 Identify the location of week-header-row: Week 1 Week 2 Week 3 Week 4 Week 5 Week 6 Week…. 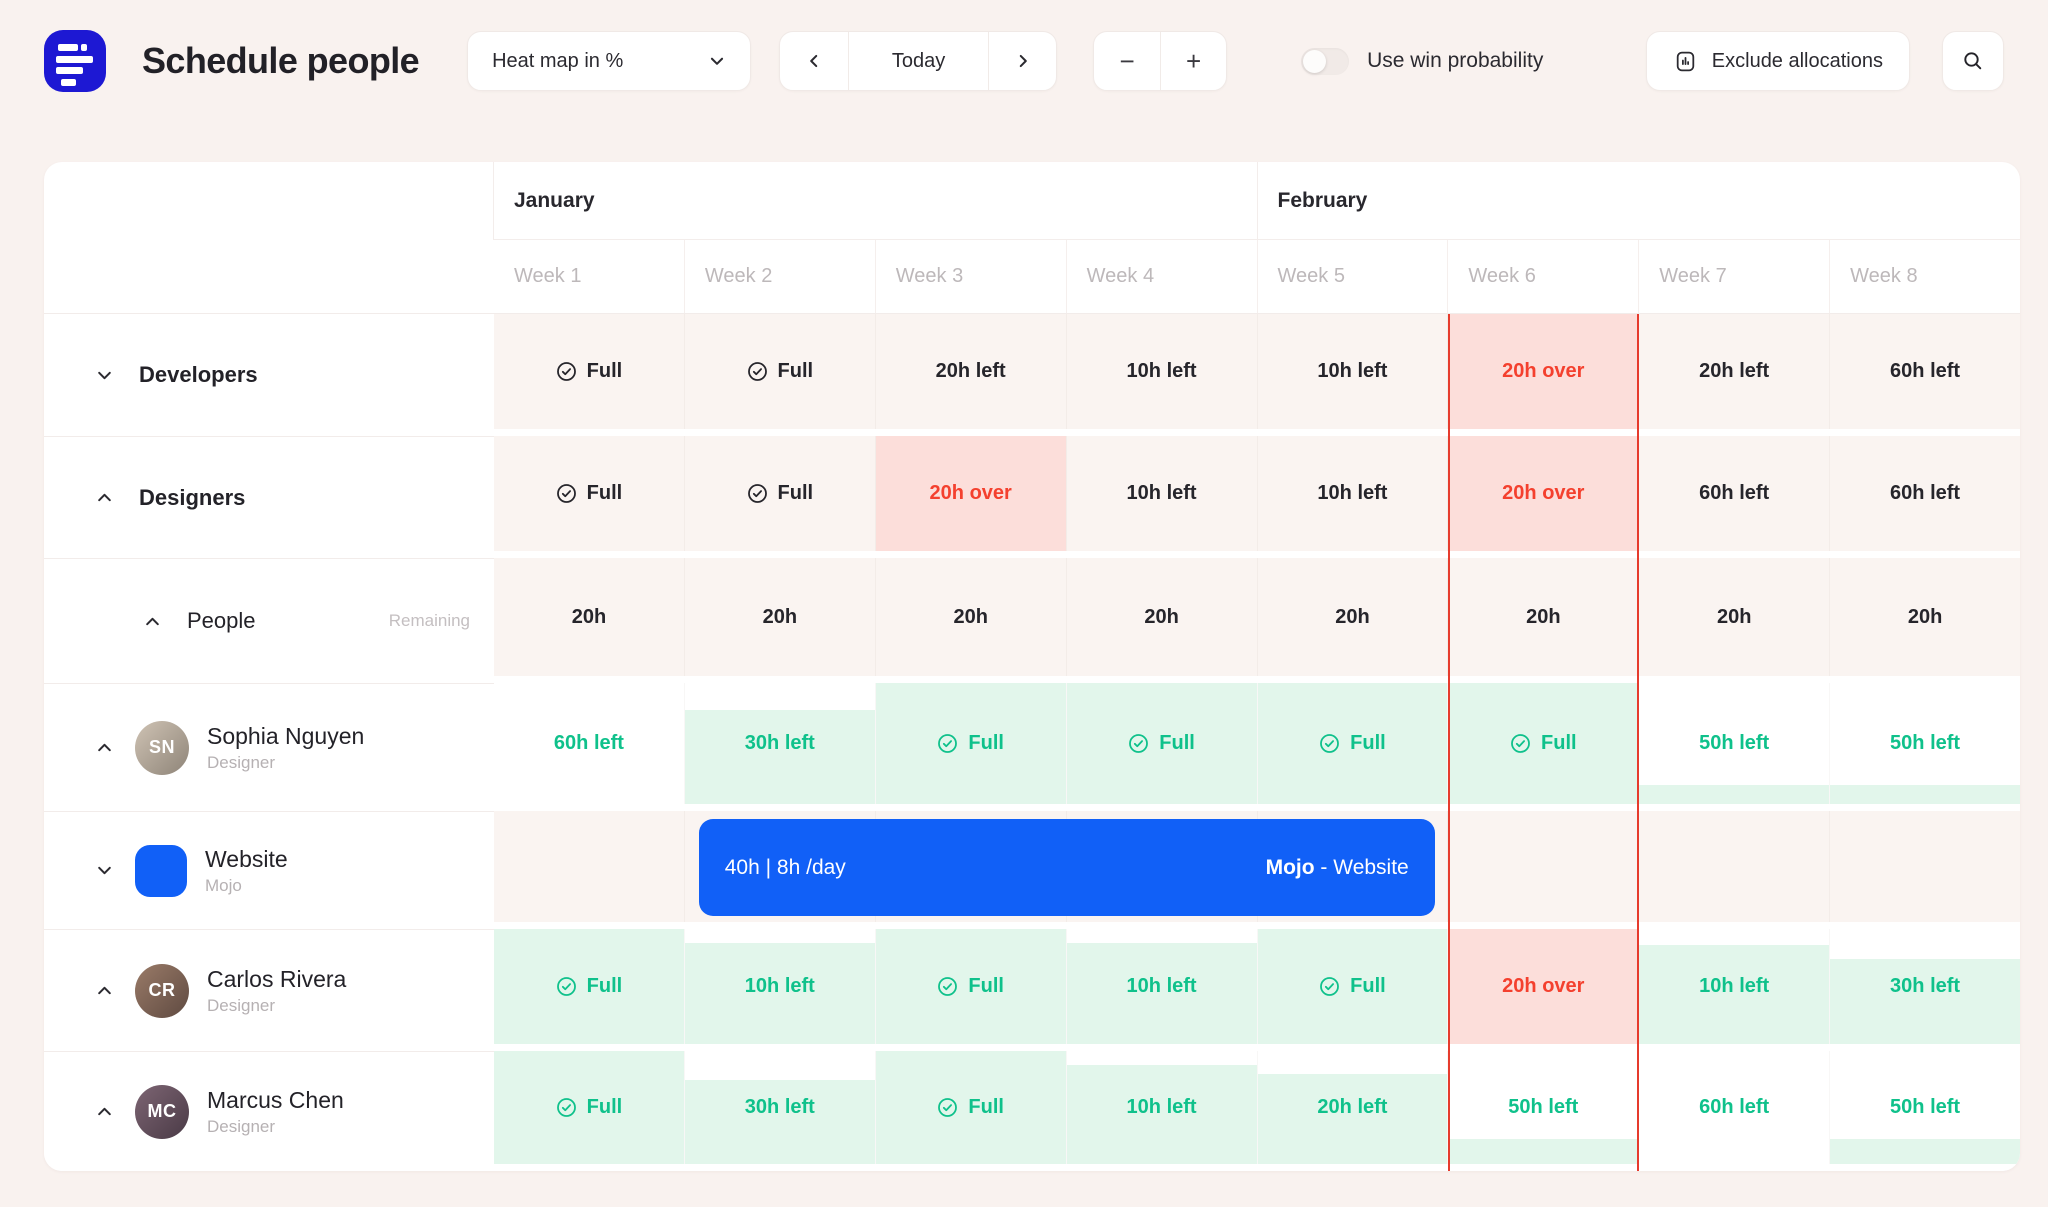
(1032, 277).